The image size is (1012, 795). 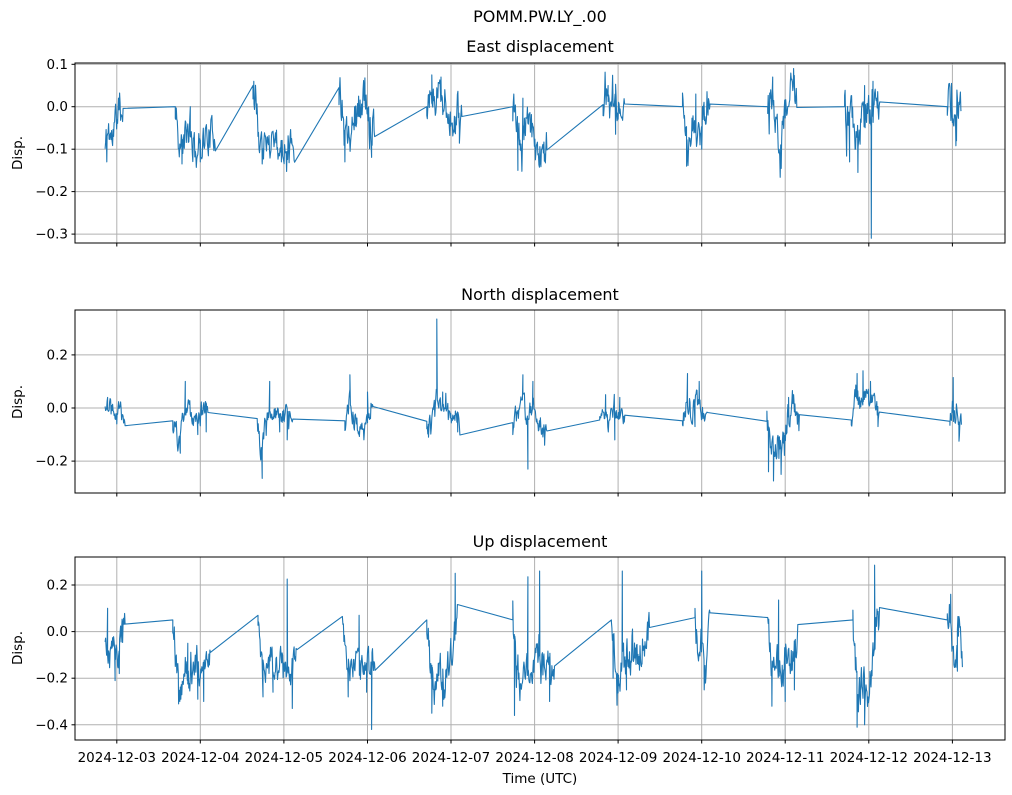 What do you see at coordinates (540, 16) in the screenshot?
I see `figure-suptitle: POMM.PW.LY_.00` at bounding box center [540, 16].